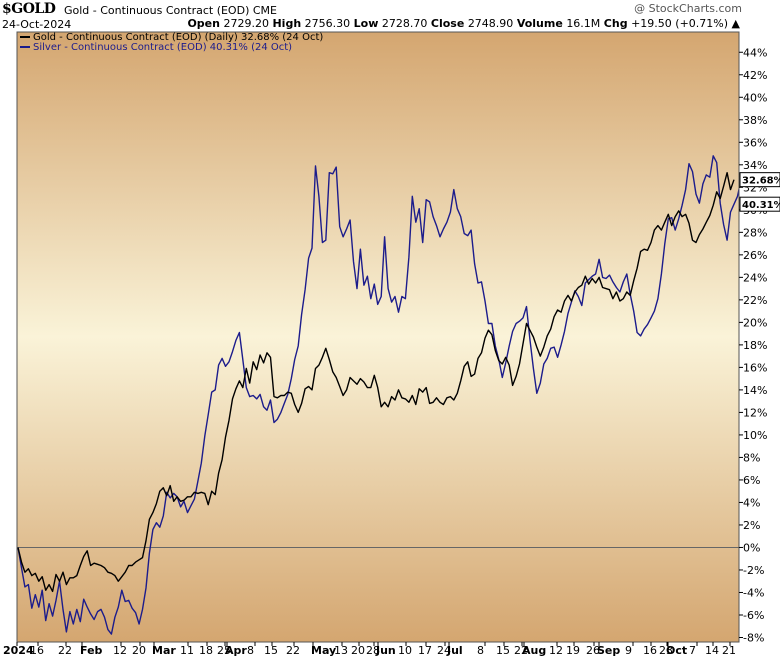  I want to click on x-tick-label: 28, so click(373, 650).